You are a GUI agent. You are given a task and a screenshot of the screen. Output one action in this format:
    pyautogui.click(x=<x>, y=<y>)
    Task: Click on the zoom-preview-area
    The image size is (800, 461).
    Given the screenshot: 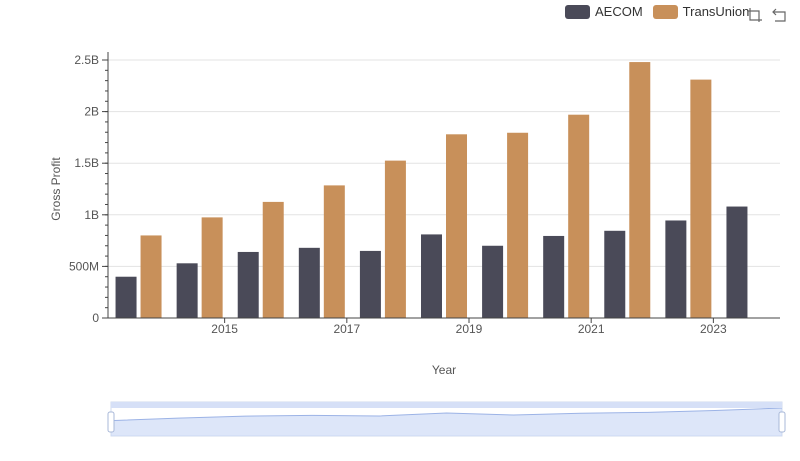 What is the action you would take?
    pyautogui.click(x=446, y=422)
    